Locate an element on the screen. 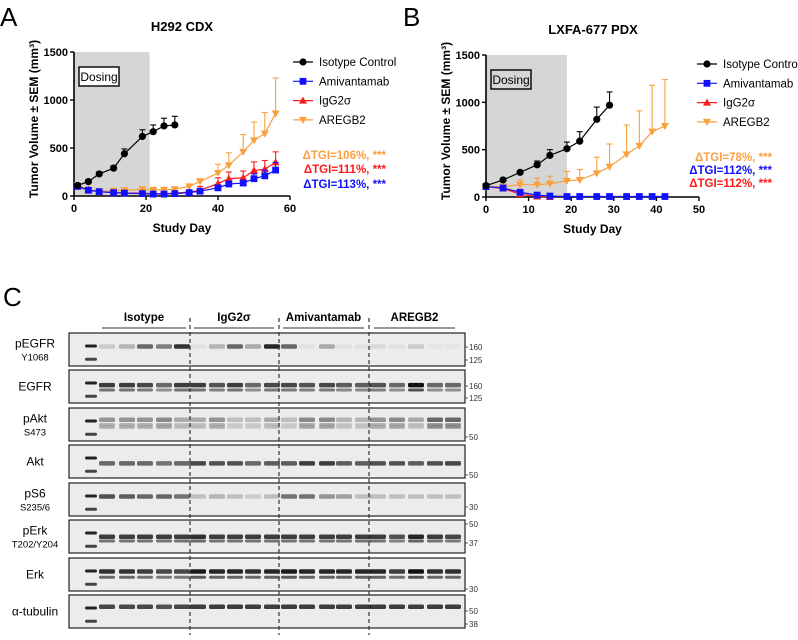  series-amivantamab is located at coordinates (176, 179).